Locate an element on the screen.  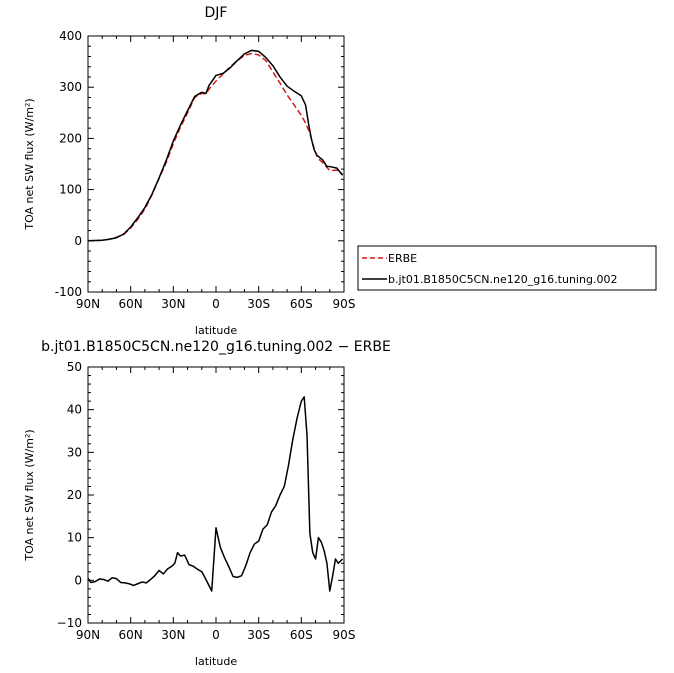
top-plot-frame is located at coordinates (216, 164).